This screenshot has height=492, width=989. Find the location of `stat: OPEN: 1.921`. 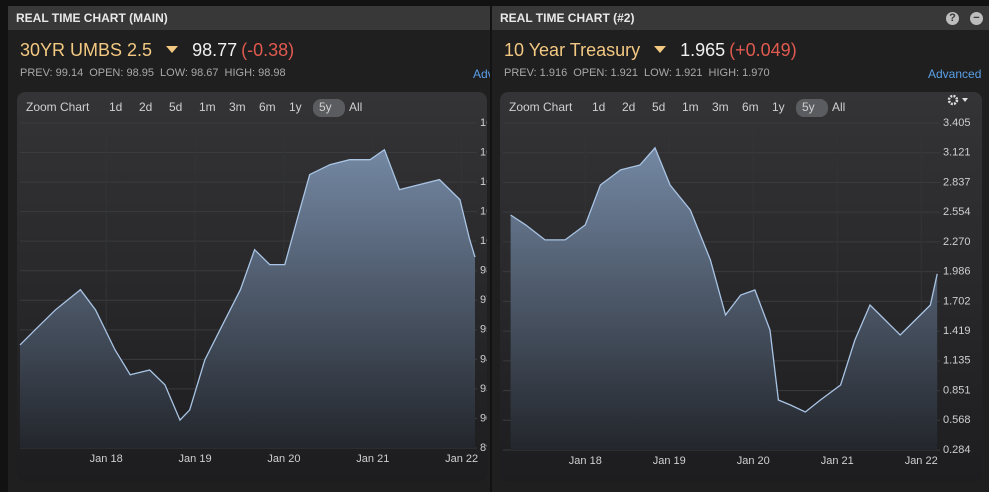

stat: OPEN: 1.921 is located at coordinates (606, 73).